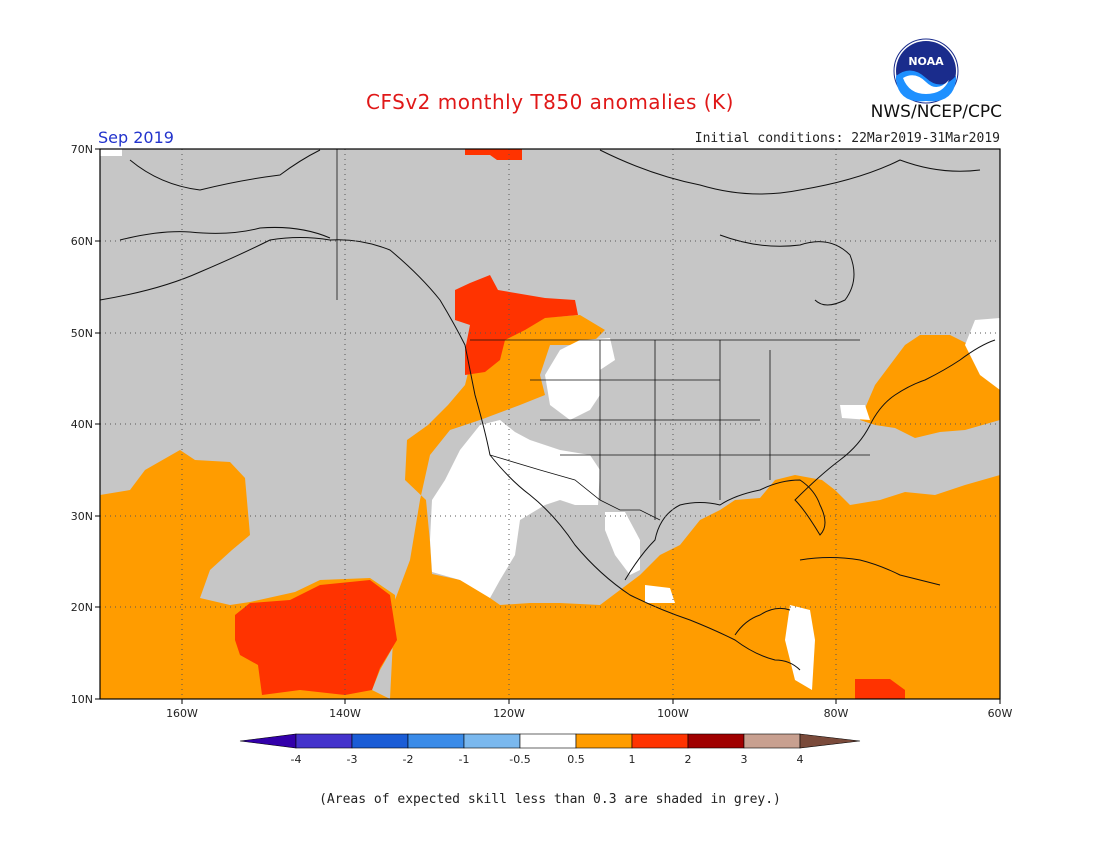 The height and width of the screenshot is (850, 1100). I want to click on colorbar-tick: -4, so click(296, 759).